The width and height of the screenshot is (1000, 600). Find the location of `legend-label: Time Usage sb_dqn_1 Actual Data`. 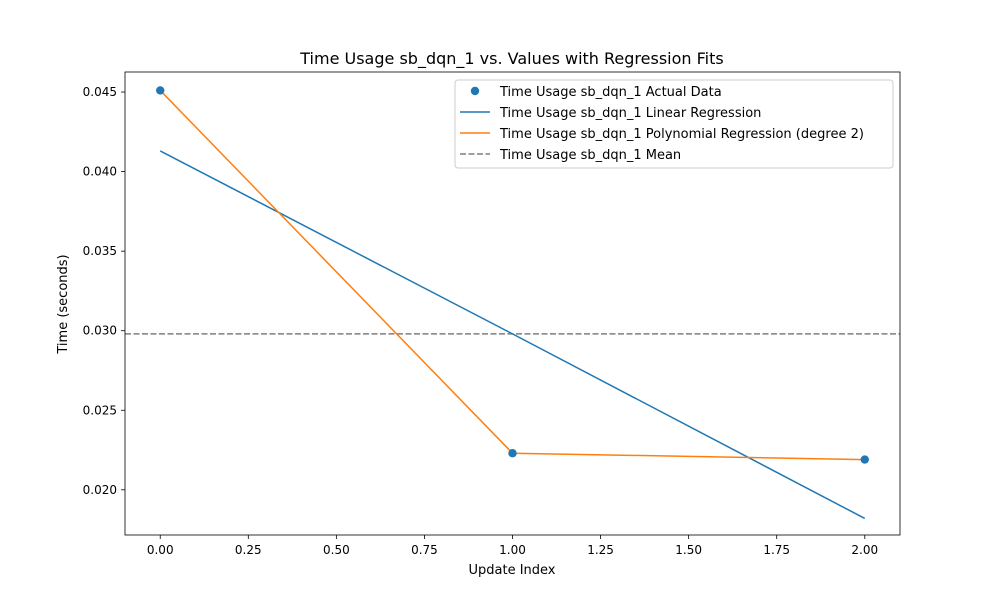

legend-label: Time Usage sb_dqn_1 Actual Data is located at coordinates (610, 92).